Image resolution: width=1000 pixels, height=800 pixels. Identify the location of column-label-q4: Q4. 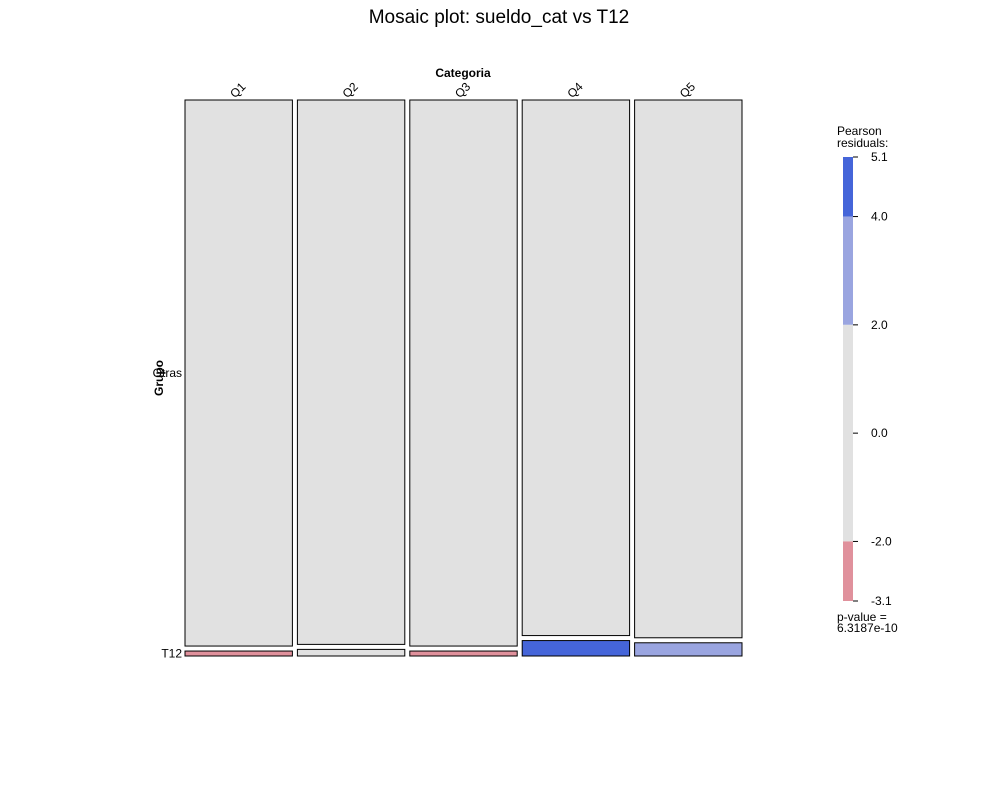
(574, 89).